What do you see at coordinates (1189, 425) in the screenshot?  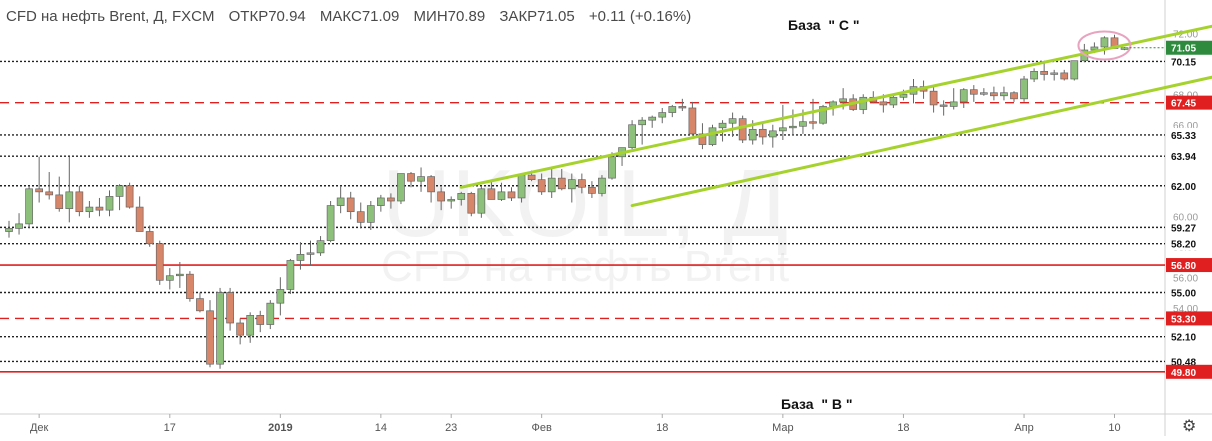 I see `gear-icon: ⚙` at bounding box center [1189, 425].